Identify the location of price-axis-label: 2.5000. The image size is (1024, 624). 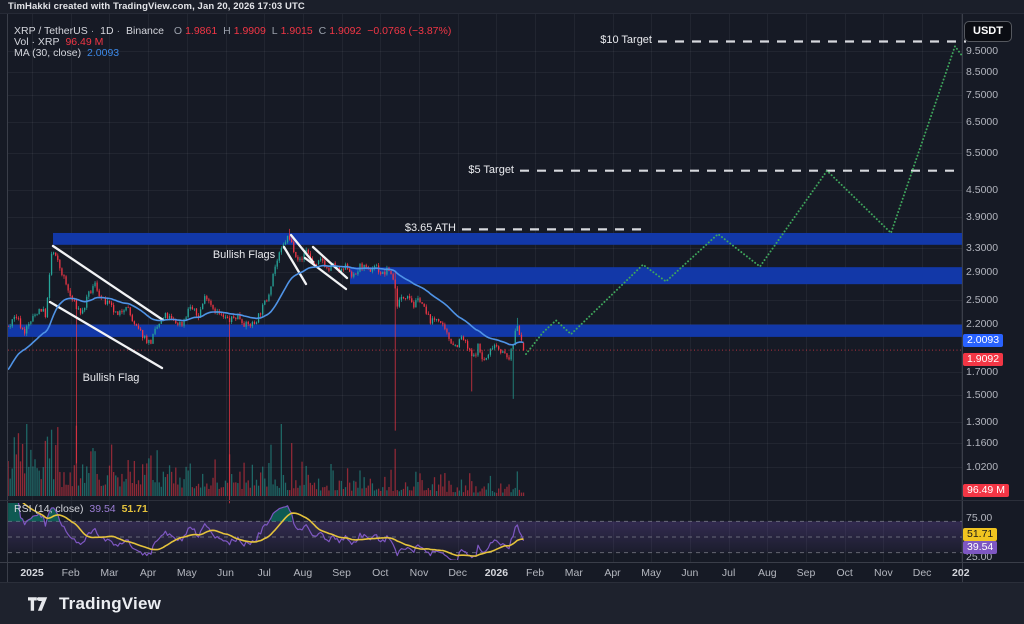
(982, 299).